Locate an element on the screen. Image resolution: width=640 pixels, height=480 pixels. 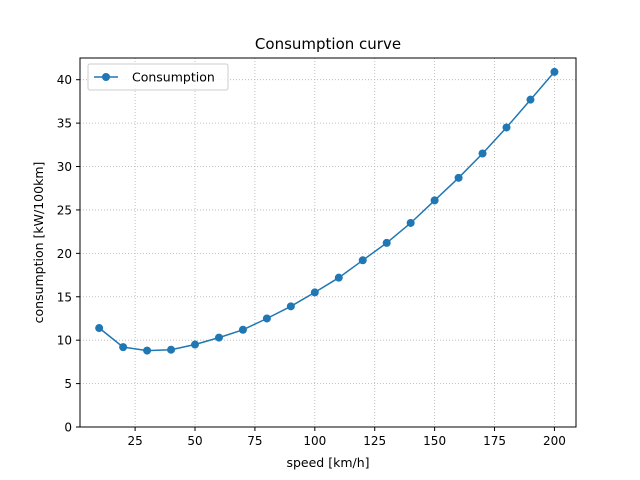
x-tick-label: 175 is located at coordinates (494, 441).